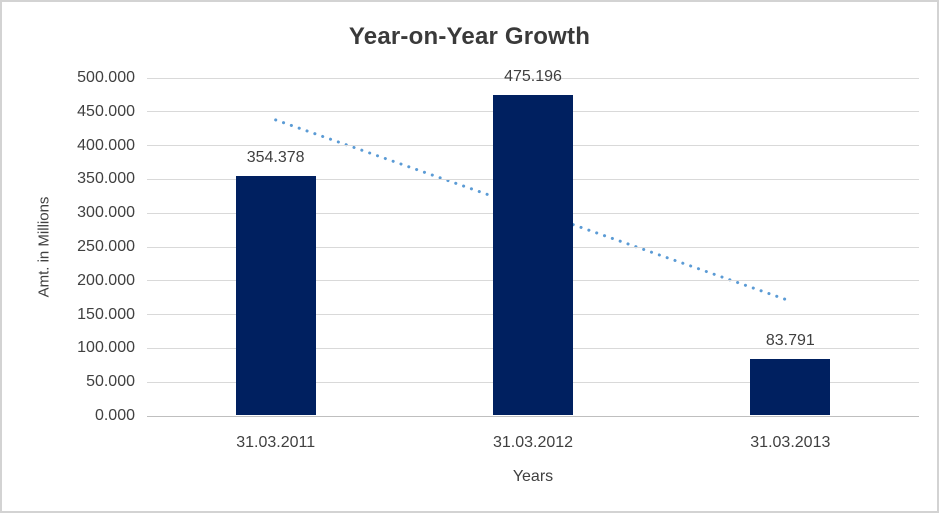 This screenshot has height=513, width=939. I want to click on gridline, so click(533, 78).